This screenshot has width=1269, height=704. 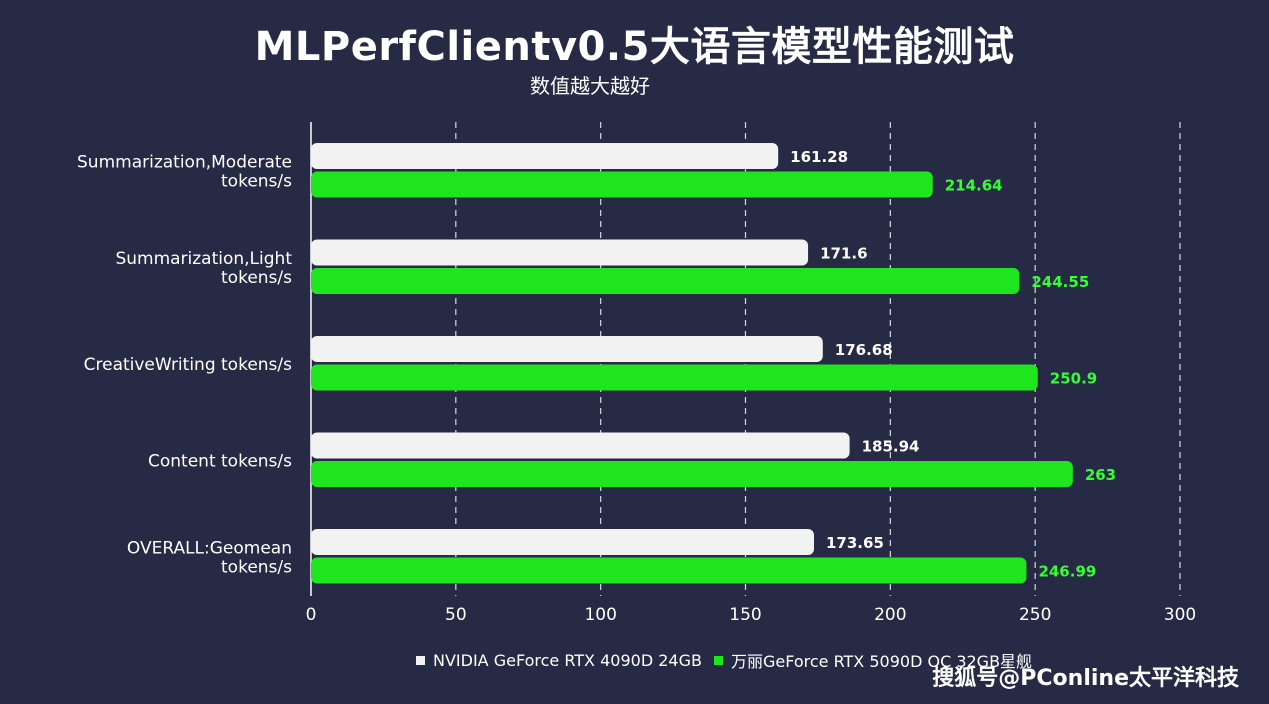 What do you see at coordinates (590, 86) in the screenshot?
I see `chart-subtitle: 数值越大越好` at bounding box center [590, 86].